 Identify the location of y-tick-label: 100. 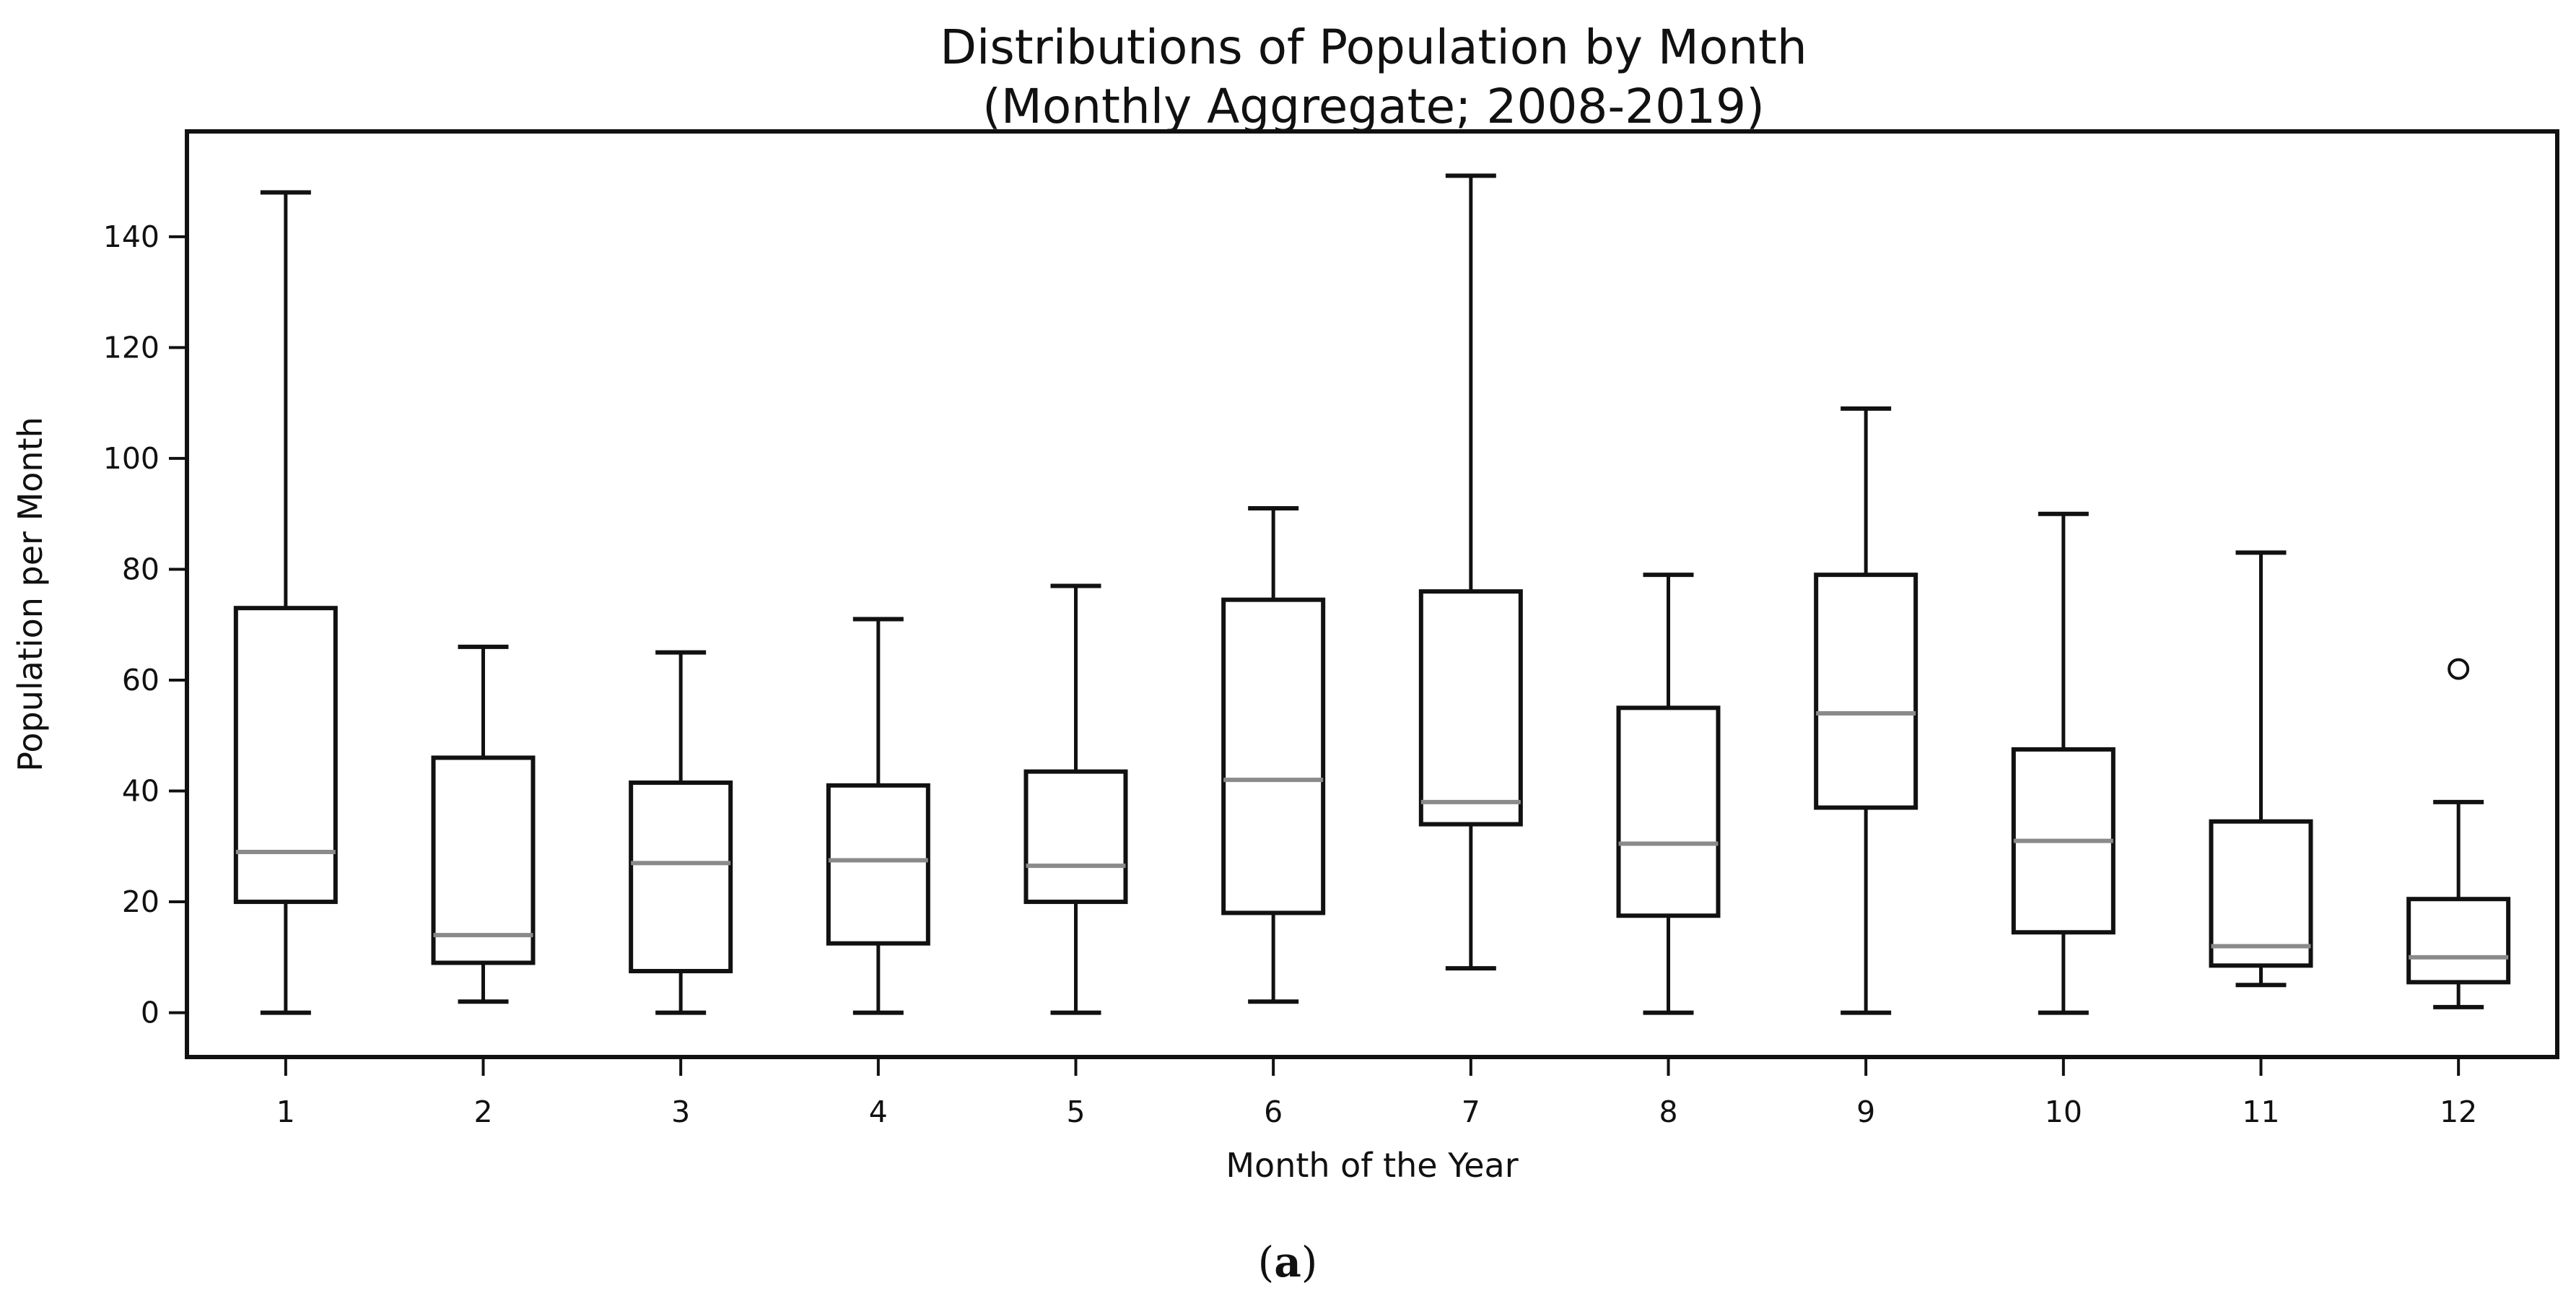
(131, 458).